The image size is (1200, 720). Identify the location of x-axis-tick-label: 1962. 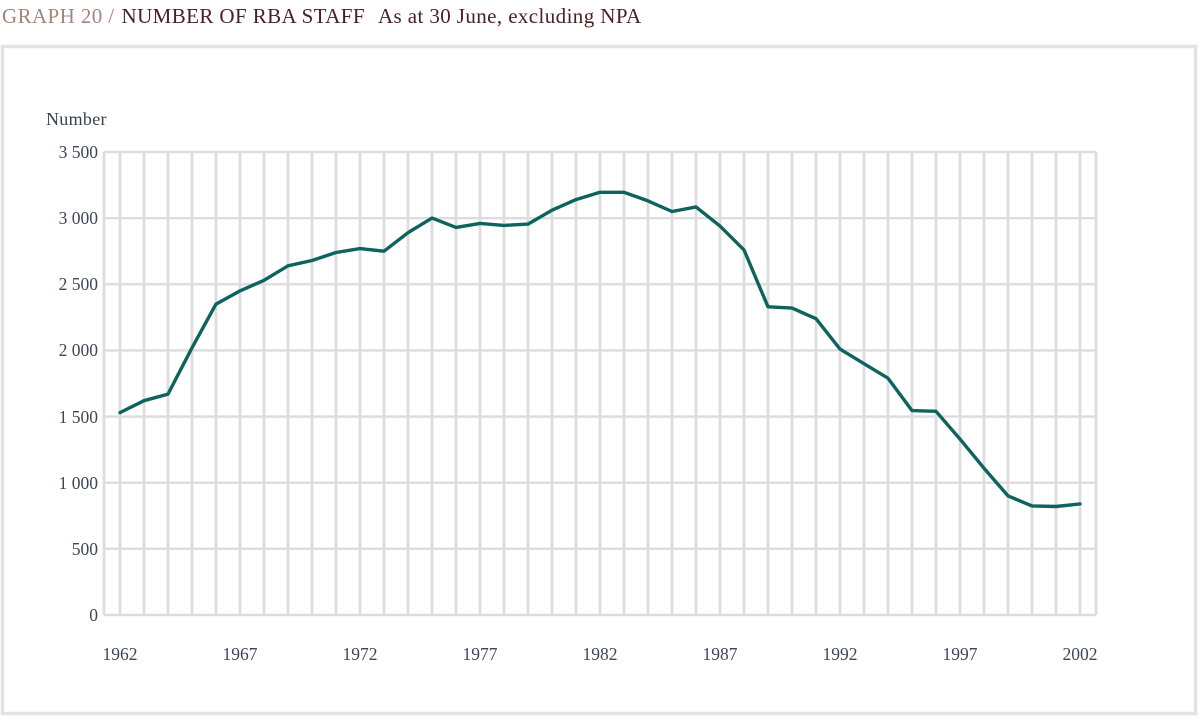
(120, 654).